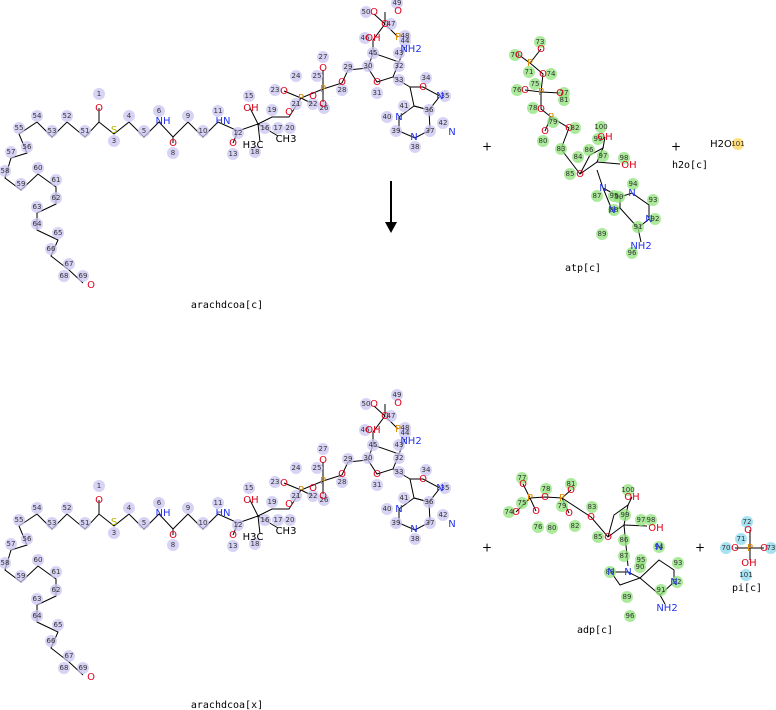 The width and height of the screenshot is (776, 710). I want to click on atom-number: 26, so click(324, 500).